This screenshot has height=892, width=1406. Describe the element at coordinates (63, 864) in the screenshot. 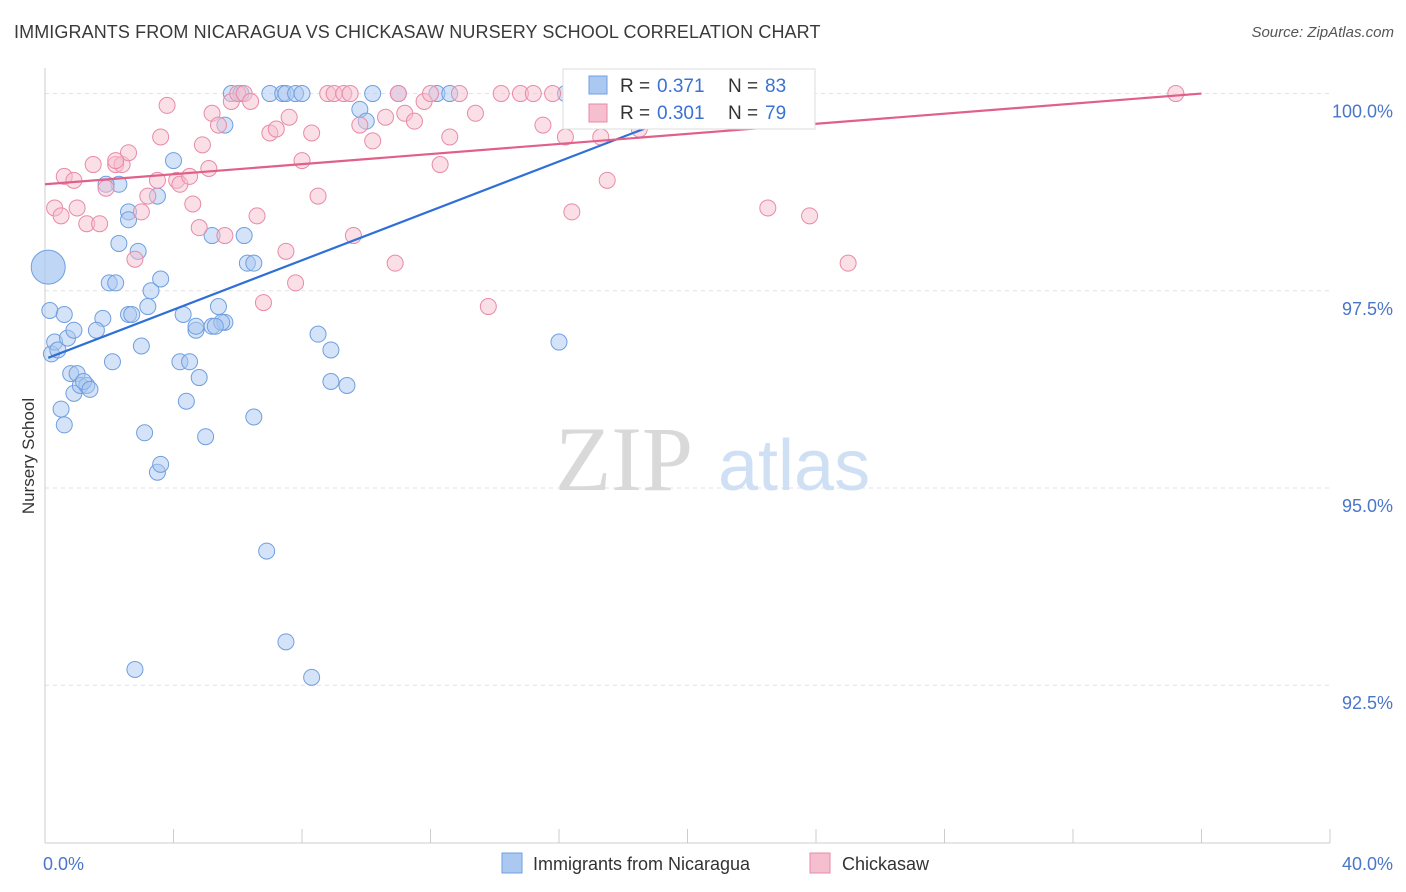

I see `x-tick-label: 0.0%` at that location.